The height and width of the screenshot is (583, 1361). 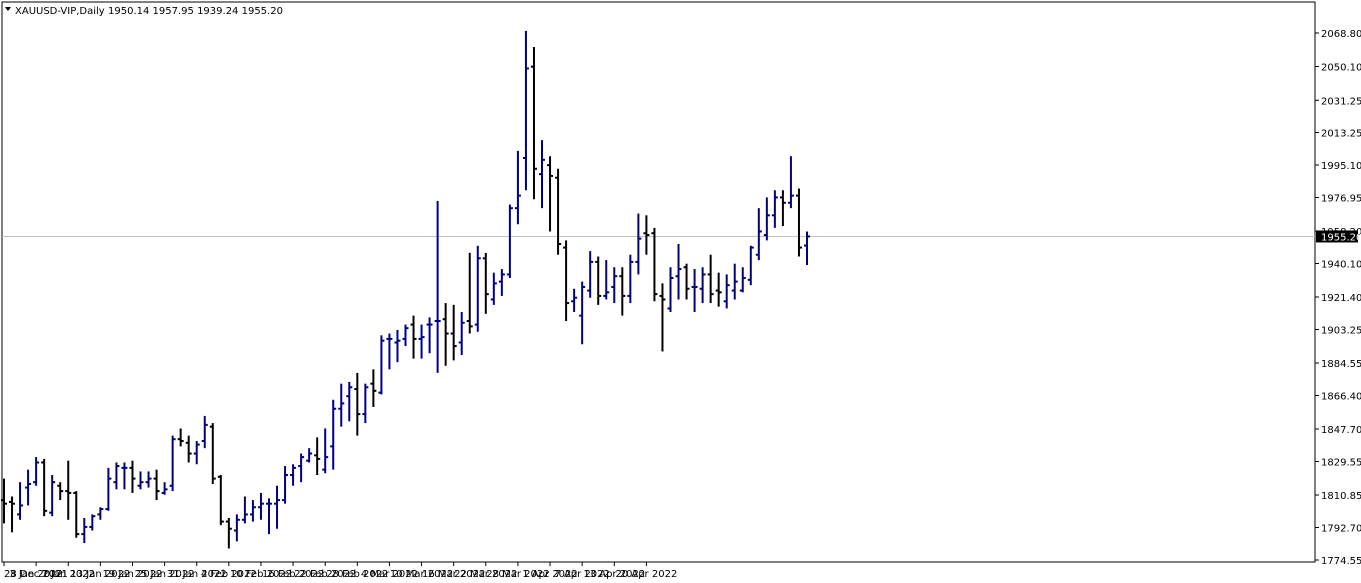 What do you see at coordinates (1341, 561) in the screenshot?
I see `y-tick-label: 1774.55` at bounding box center [1341, 561].